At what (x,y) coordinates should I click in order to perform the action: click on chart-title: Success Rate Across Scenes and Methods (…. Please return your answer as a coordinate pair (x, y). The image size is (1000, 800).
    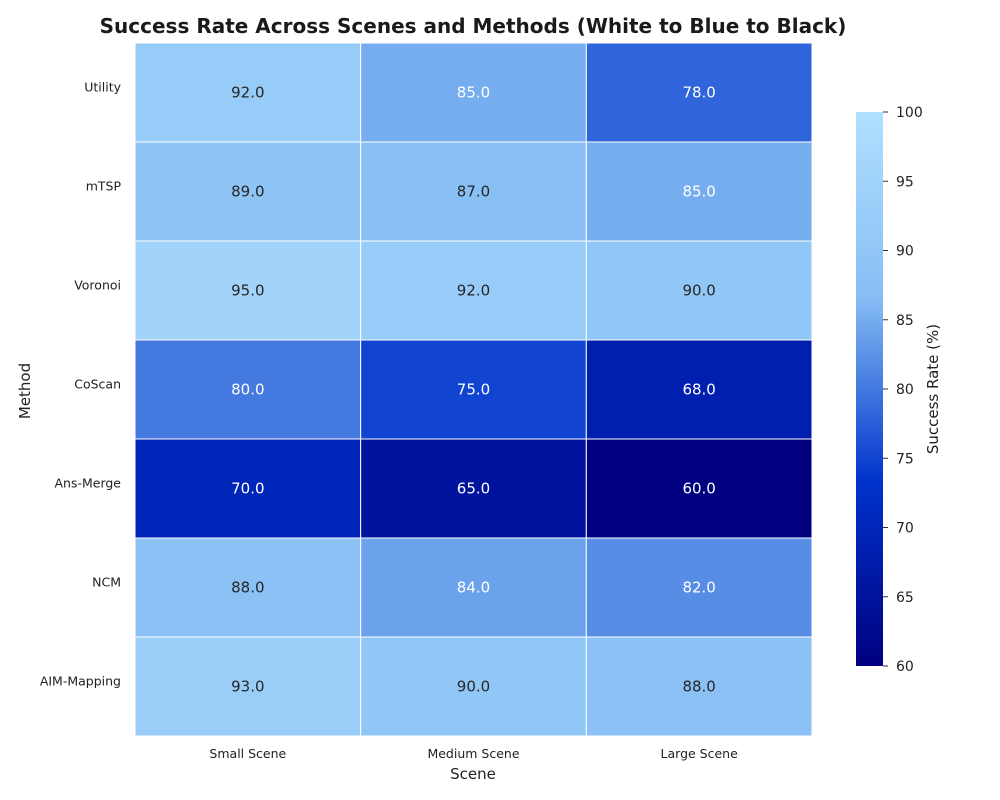
    Looking at the image, I should click on (473, 26).